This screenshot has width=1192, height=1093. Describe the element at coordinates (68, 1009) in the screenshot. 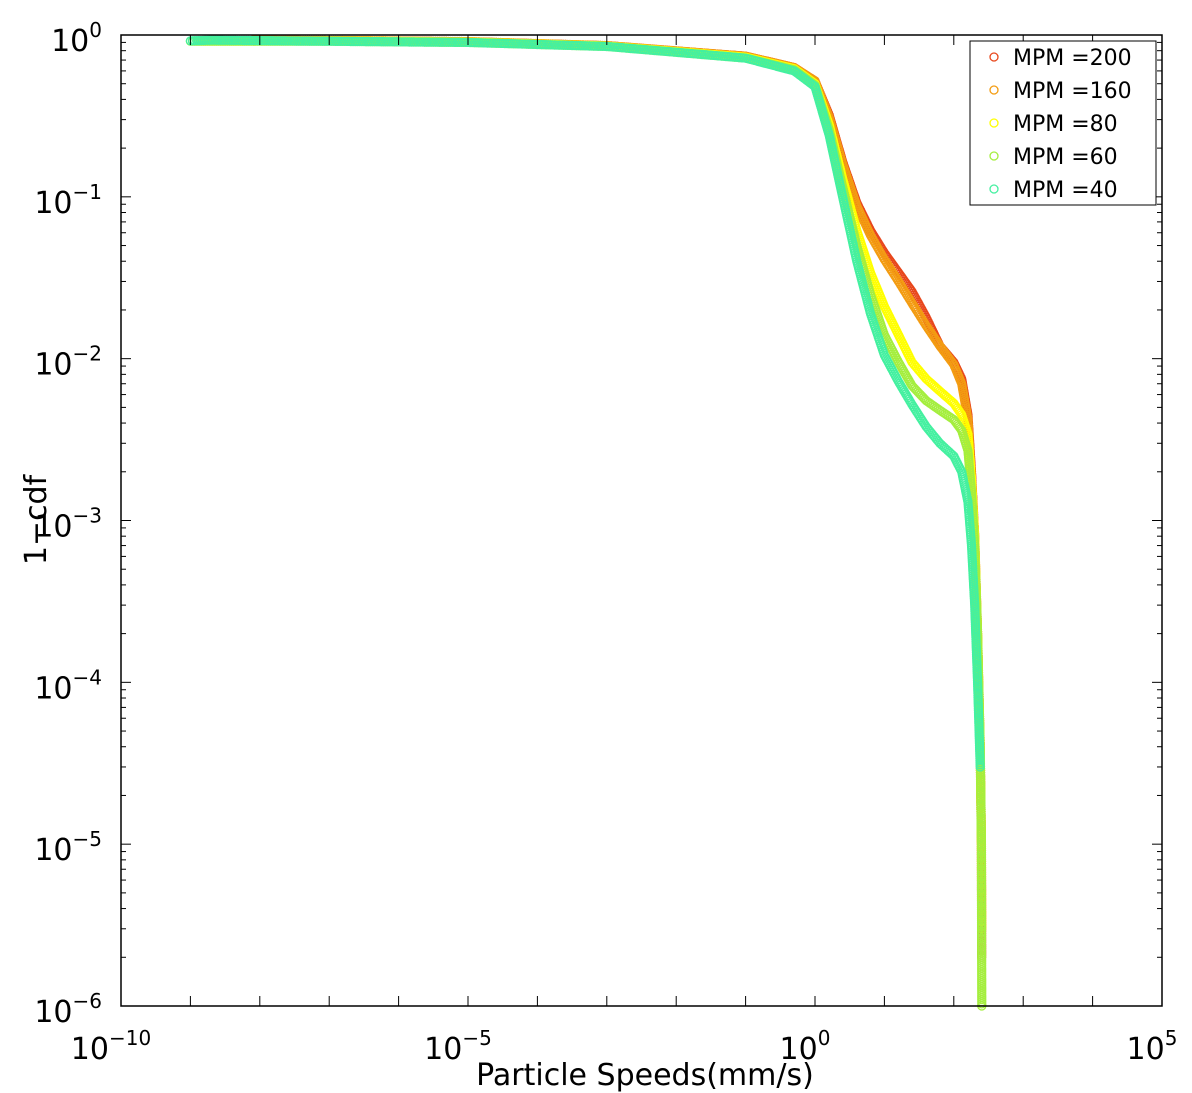

I see `y-tick-label: 10⁻⁶` at that location.